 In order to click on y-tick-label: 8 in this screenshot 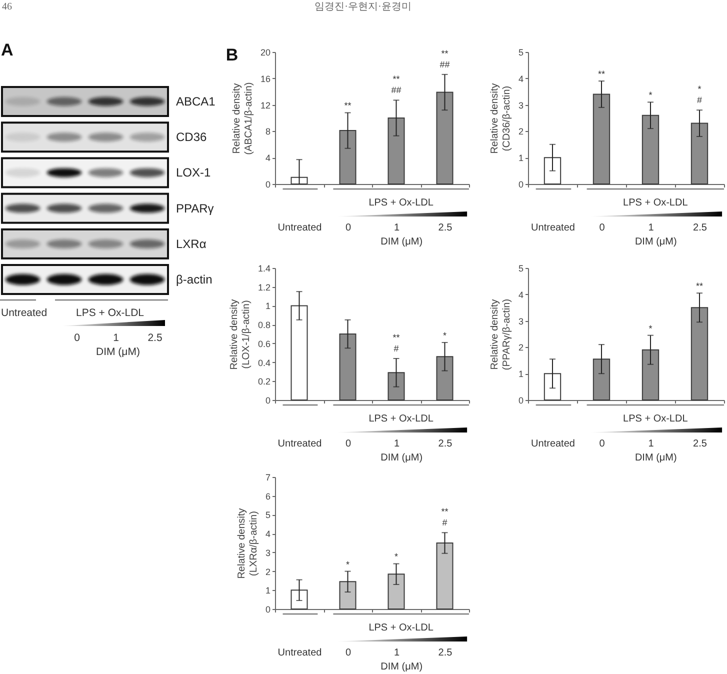, I will do `click(267, 131)`.